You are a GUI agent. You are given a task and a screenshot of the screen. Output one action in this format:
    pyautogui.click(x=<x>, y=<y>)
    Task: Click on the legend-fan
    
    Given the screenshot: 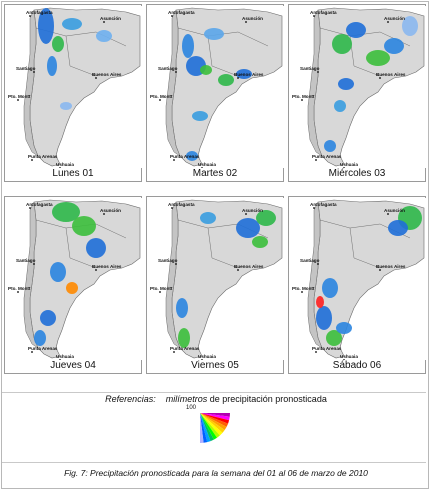 What is the action you would take?
    pyautogui.click(x=215, y=428)
    